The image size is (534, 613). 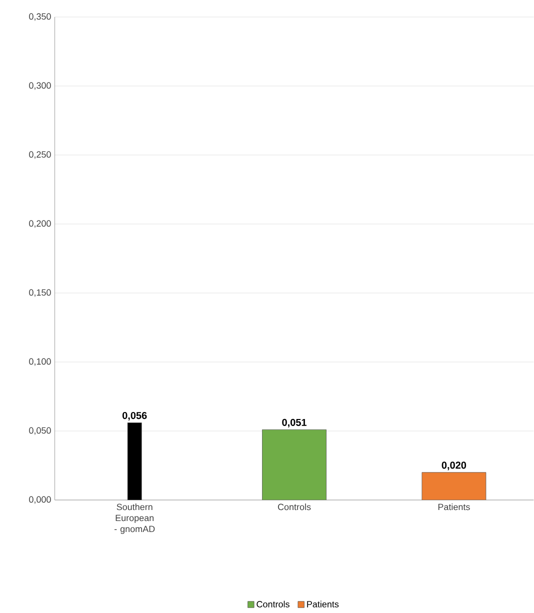 What do you see at coordinates (40, 86) in the screenshot?
I see `y-tick-label: 0,300` at bounding box center [40, 86].